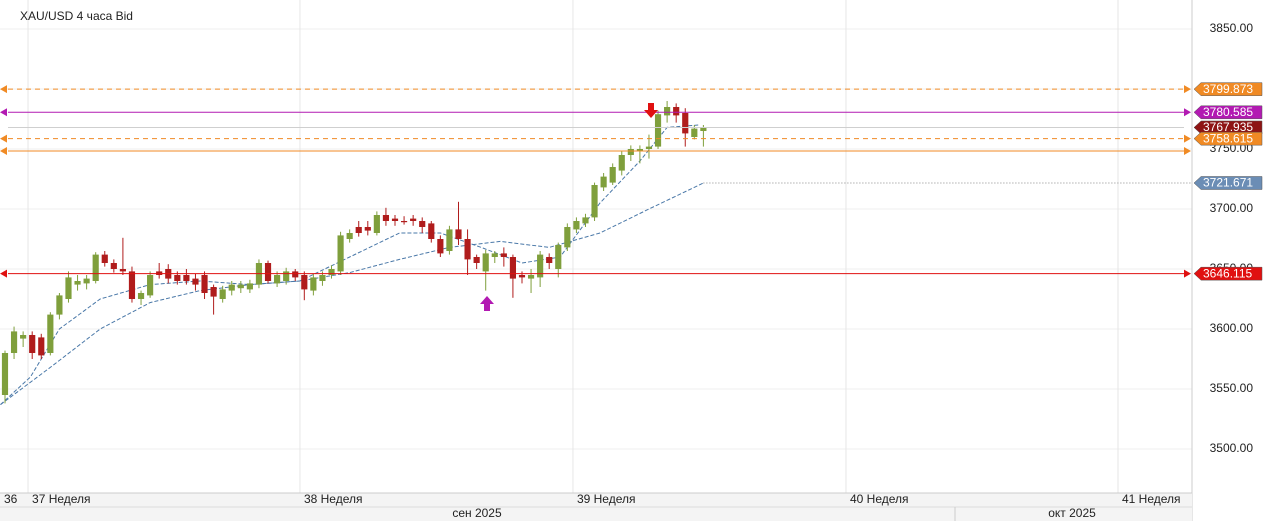 The image size is (1266, 521). What do you see at coordinates (1232, 328) in the screenshot?
I see `y-tick-label: 3600.00` at bounding box center [1232, 328].